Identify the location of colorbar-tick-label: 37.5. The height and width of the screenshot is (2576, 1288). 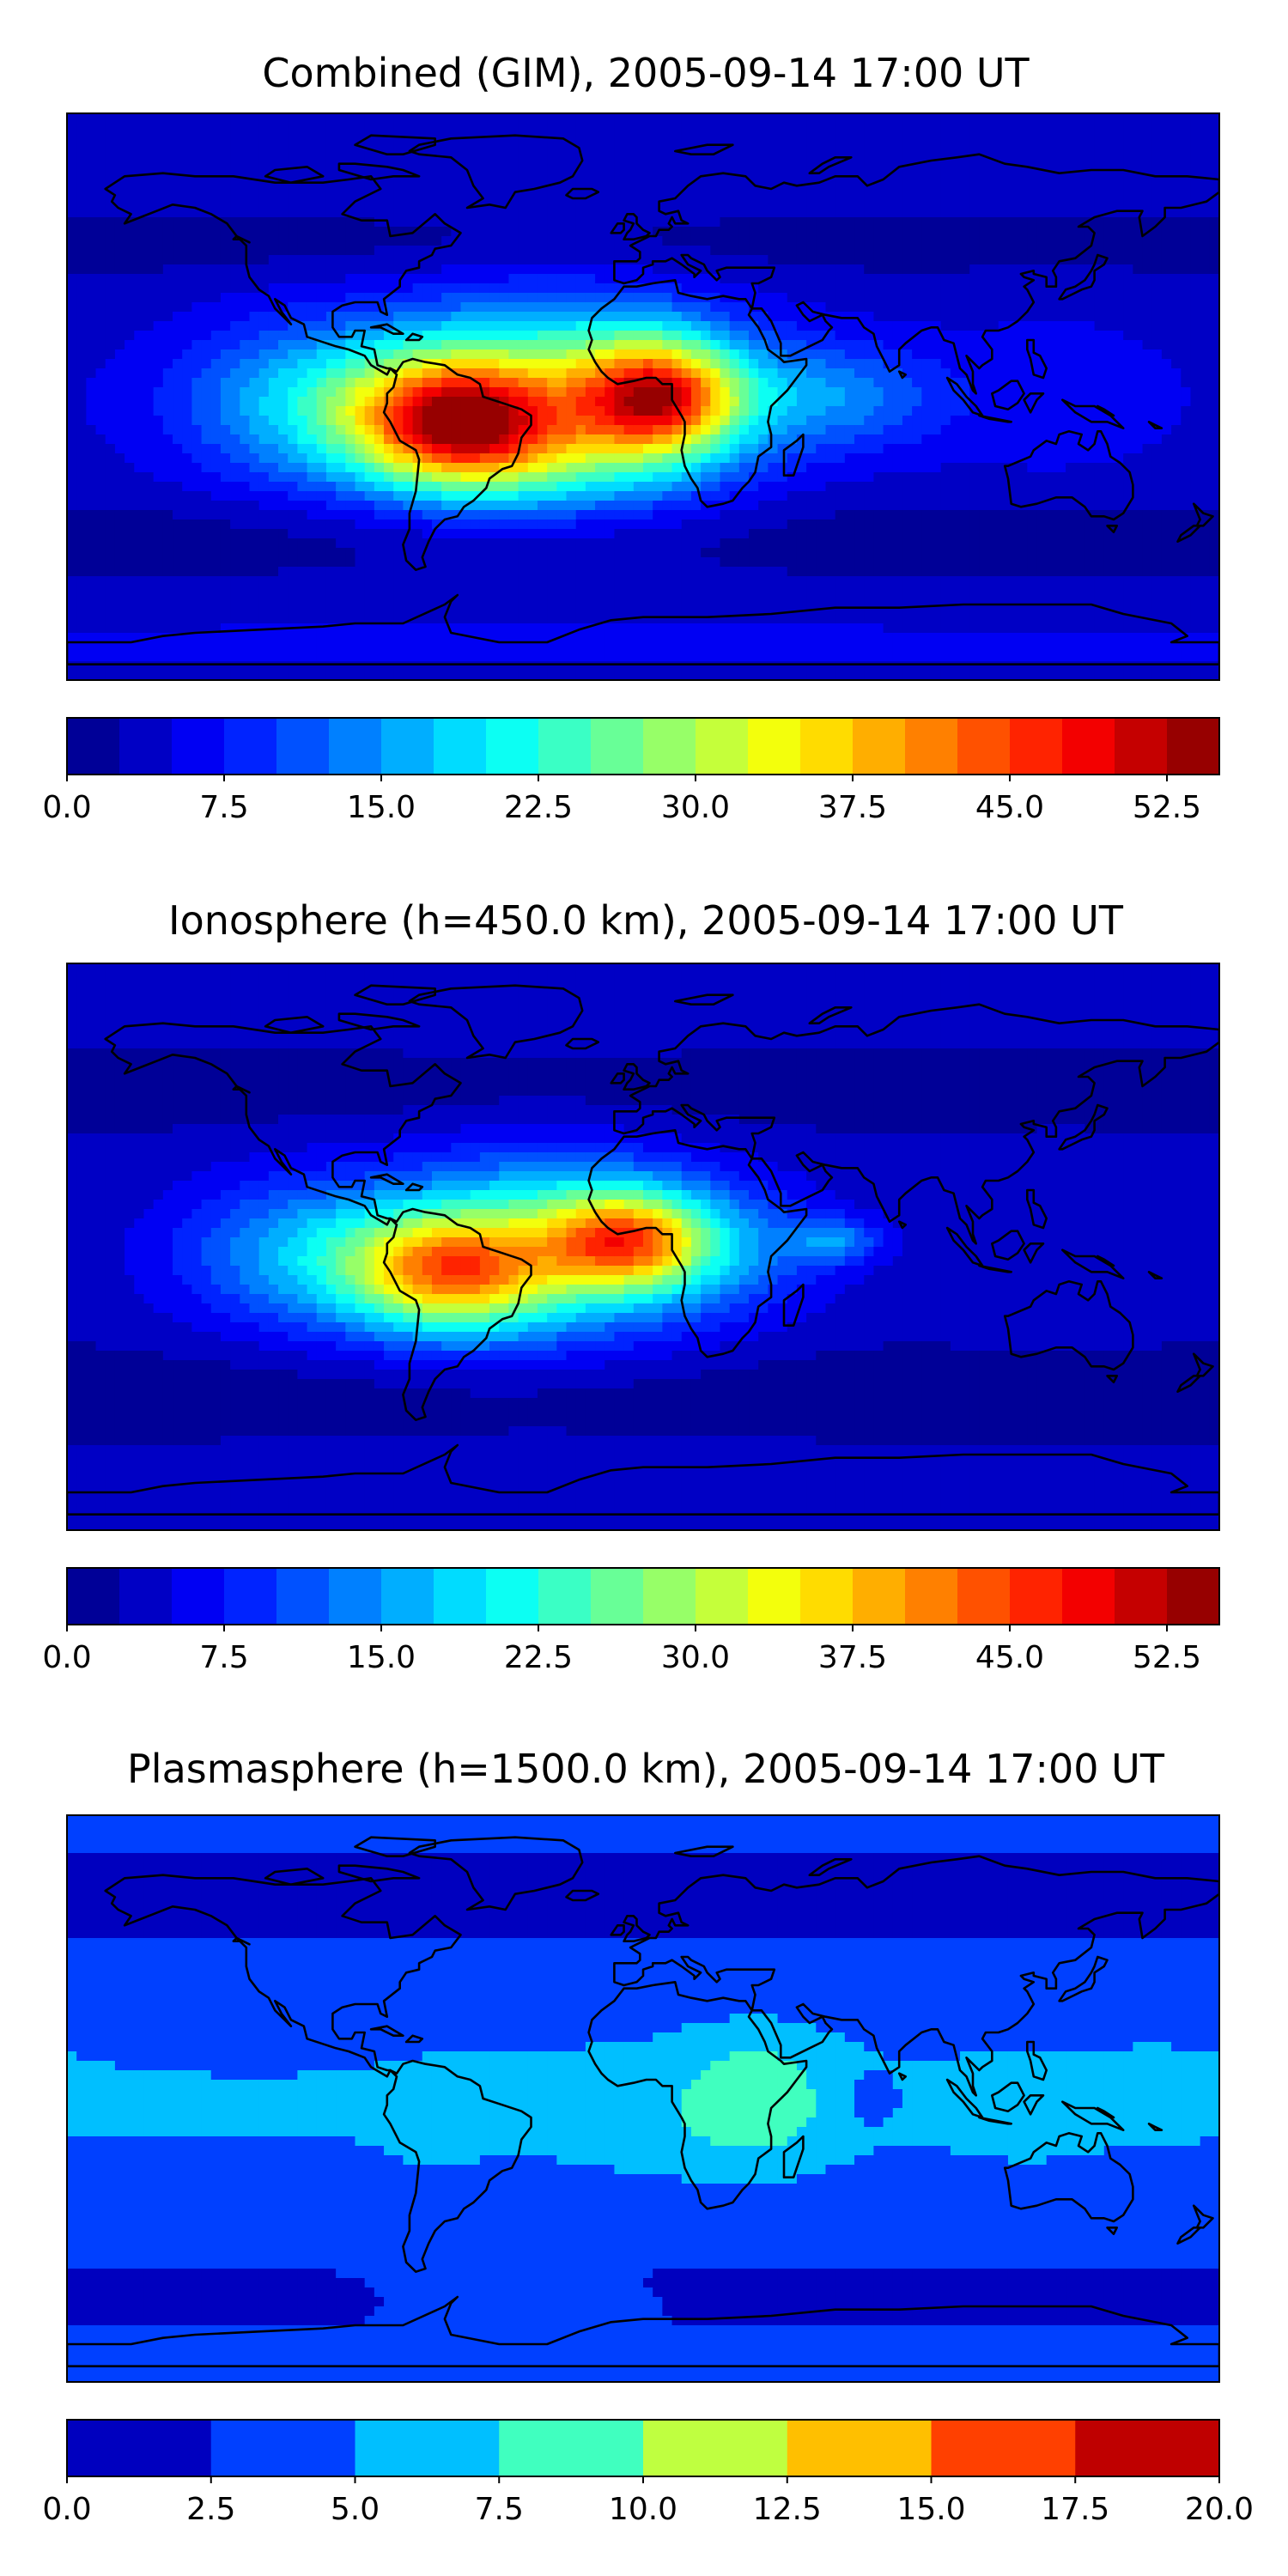
(852, 808).